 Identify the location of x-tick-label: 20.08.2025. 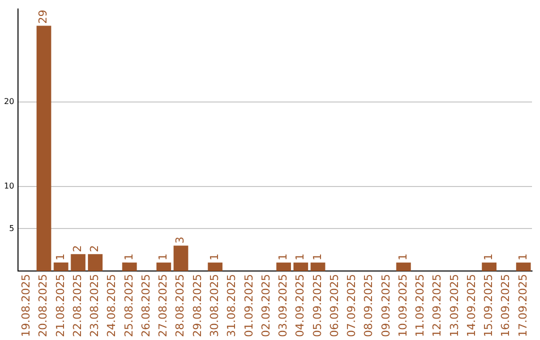
(43, 306).